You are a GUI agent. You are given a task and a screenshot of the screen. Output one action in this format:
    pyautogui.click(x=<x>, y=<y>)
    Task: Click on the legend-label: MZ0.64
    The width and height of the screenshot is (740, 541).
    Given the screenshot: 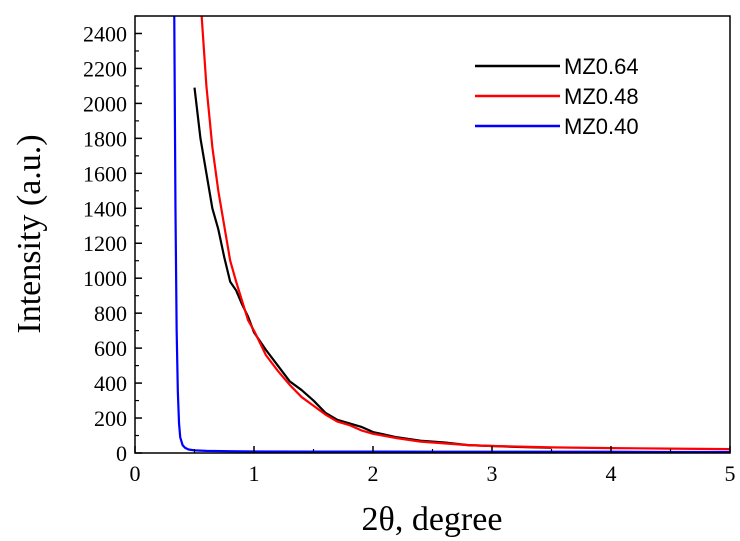 What is the action you would take?
    pyautogui.click(x=601, y=66)
    